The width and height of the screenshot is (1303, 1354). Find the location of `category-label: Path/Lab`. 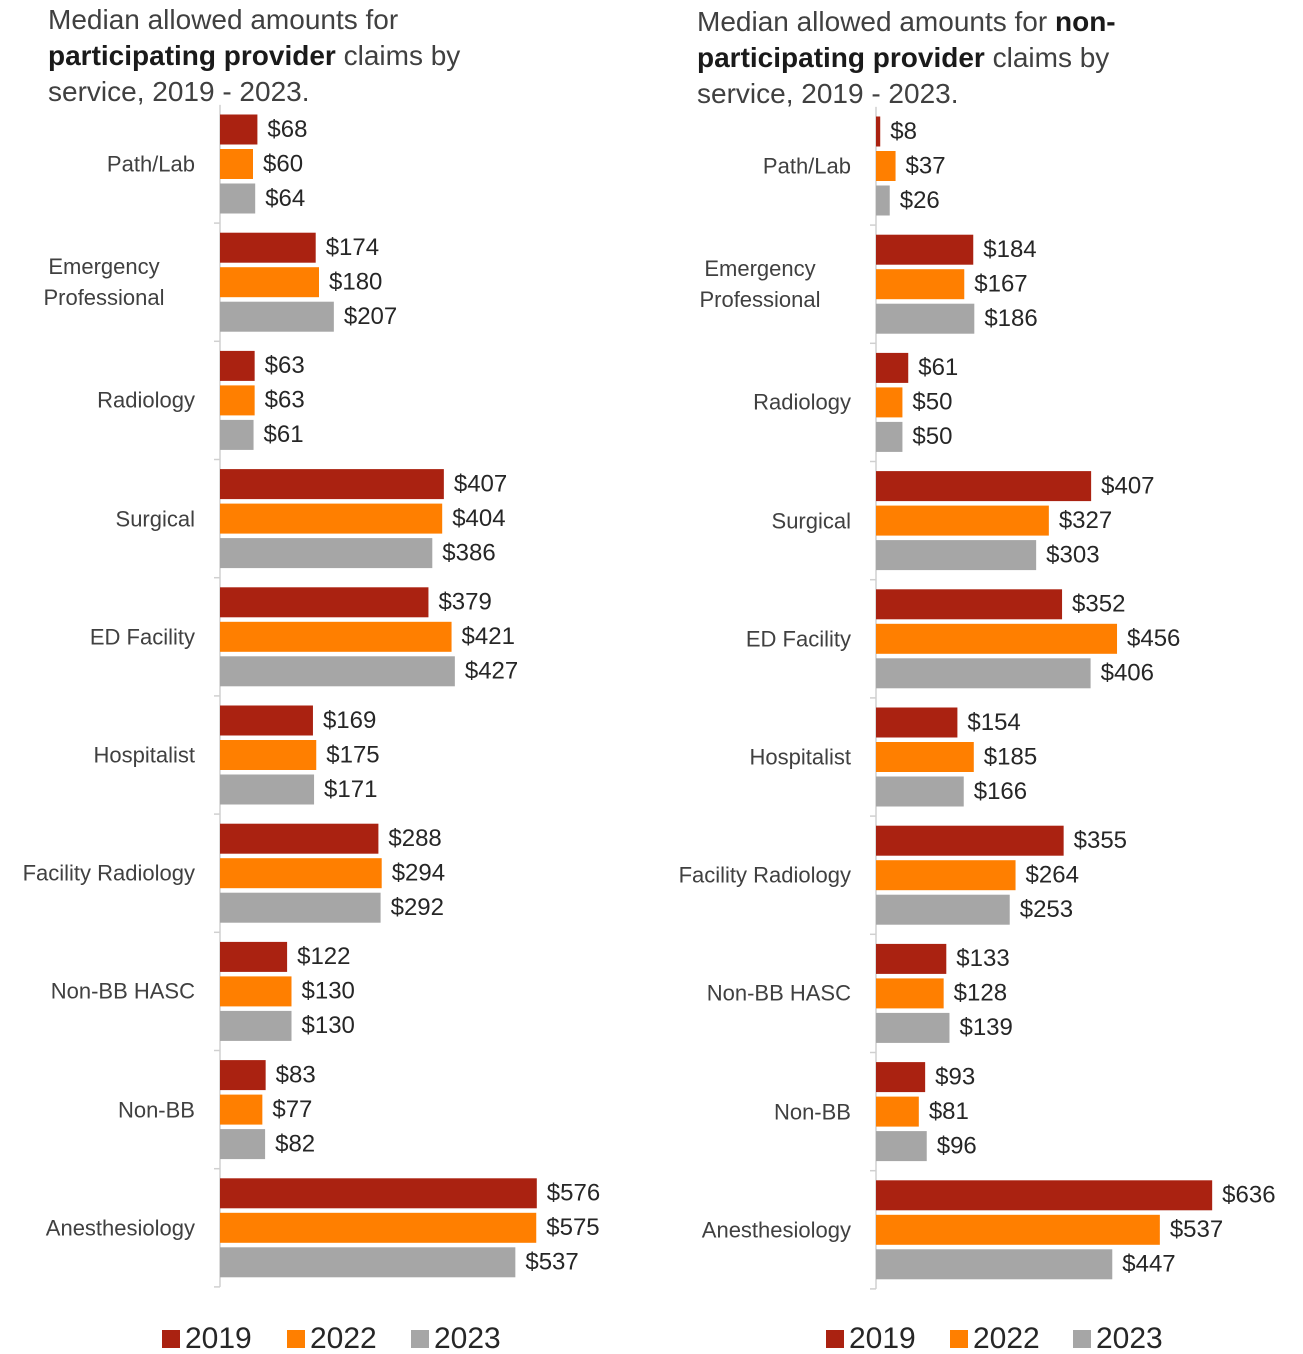

category-label: Path/Lab is located at coordinates (151, 164).